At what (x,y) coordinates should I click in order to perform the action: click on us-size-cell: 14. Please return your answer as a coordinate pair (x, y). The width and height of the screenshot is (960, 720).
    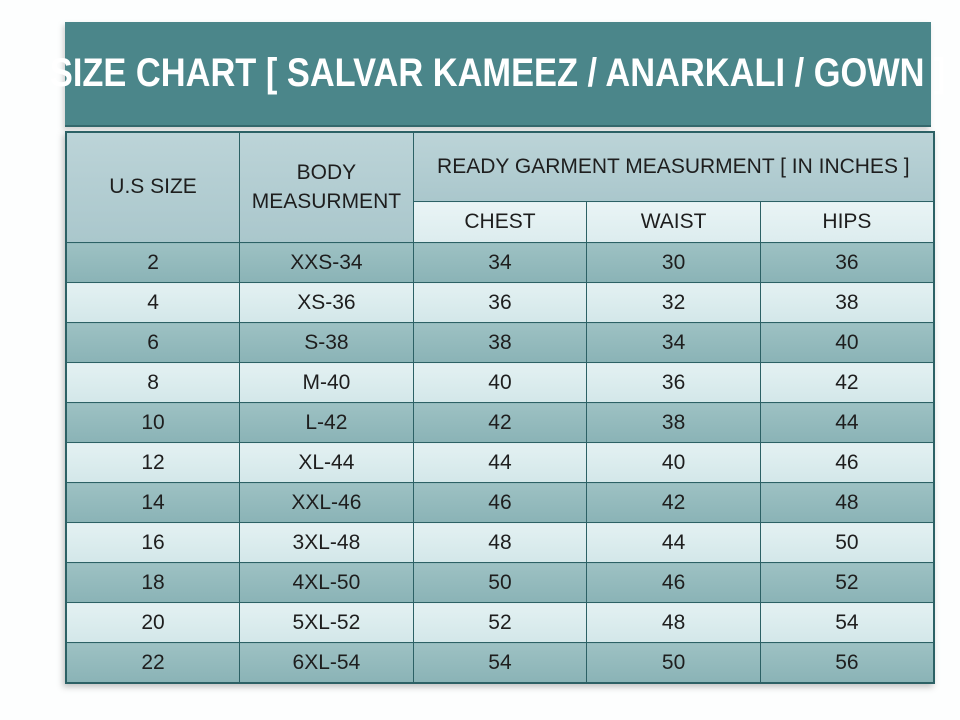
    Looking at the image, I should click on (153, 502).